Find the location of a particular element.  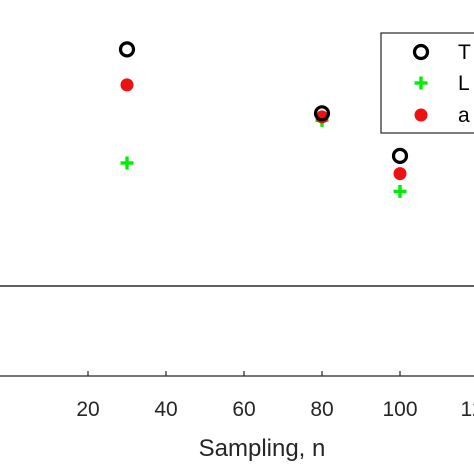

legend: TLa is located at coordinates (427, 83).